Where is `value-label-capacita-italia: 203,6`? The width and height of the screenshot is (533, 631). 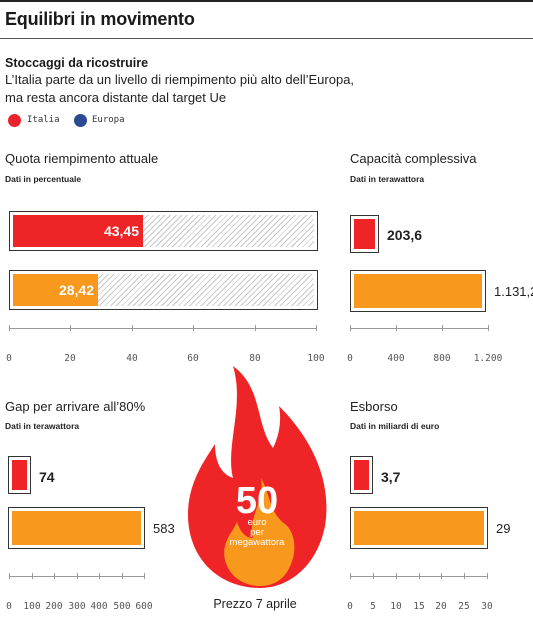 value-label-capacita-italia: 203,6 is located at coordinates (405, 235).